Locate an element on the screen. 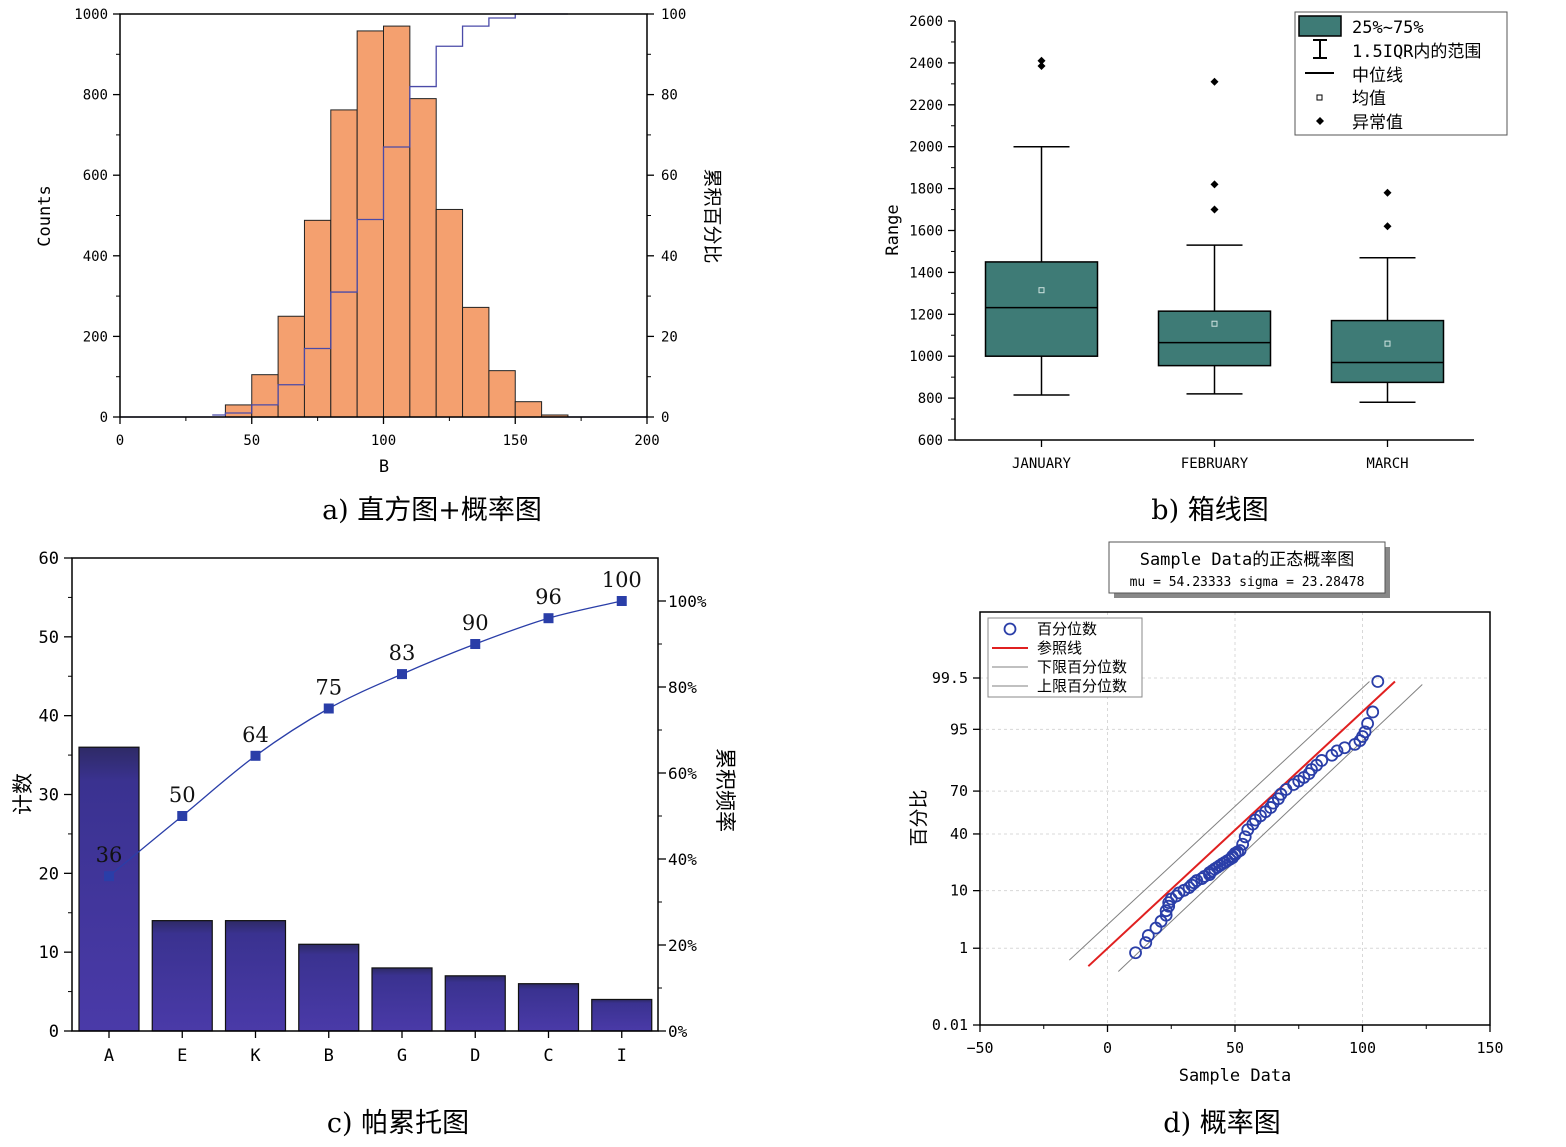 The image size is (1566, 1147). pareto-x-tick-label: I is located at coordinates (622, 1056).